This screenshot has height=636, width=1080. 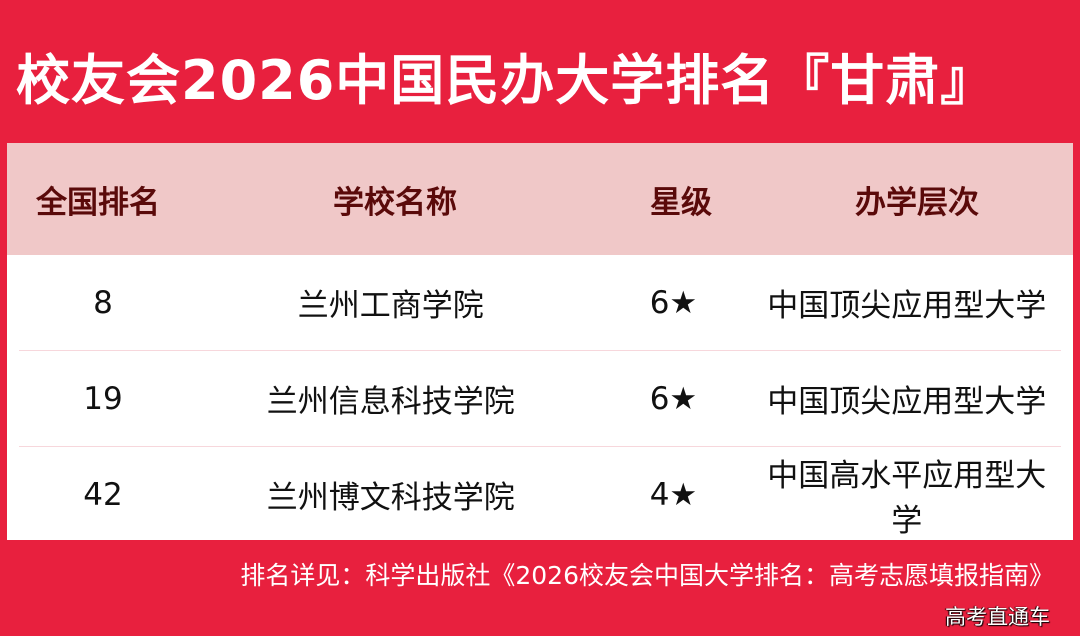 What do you see at coordinates (98, 202) in the screenshot?
I see `header-rank: 全国排名` at bounding box center [98, 202].